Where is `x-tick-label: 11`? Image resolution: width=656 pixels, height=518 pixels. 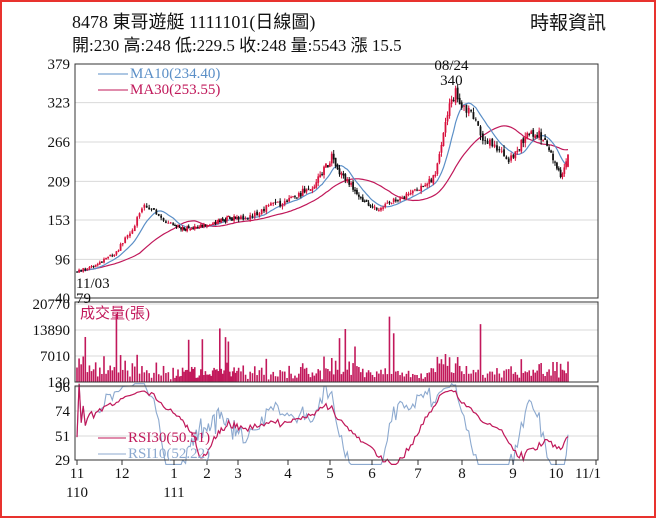
x-tick-label: 11 is located at coordinates (77, 474).